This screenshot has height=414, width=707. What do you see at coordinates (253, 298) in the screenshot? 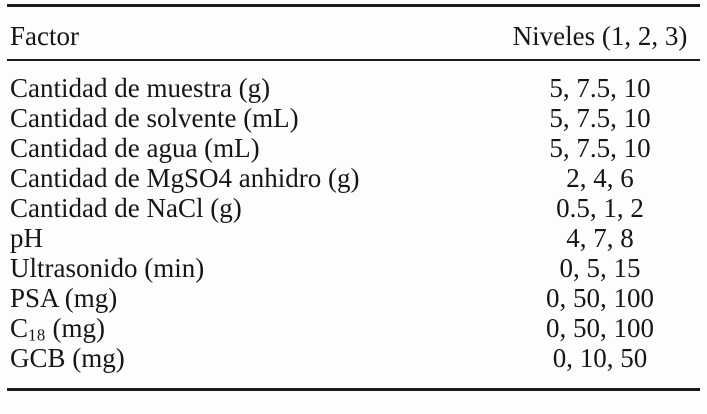
I see `factor-cell: PSA (mg)` at bounding box center [253, 298].